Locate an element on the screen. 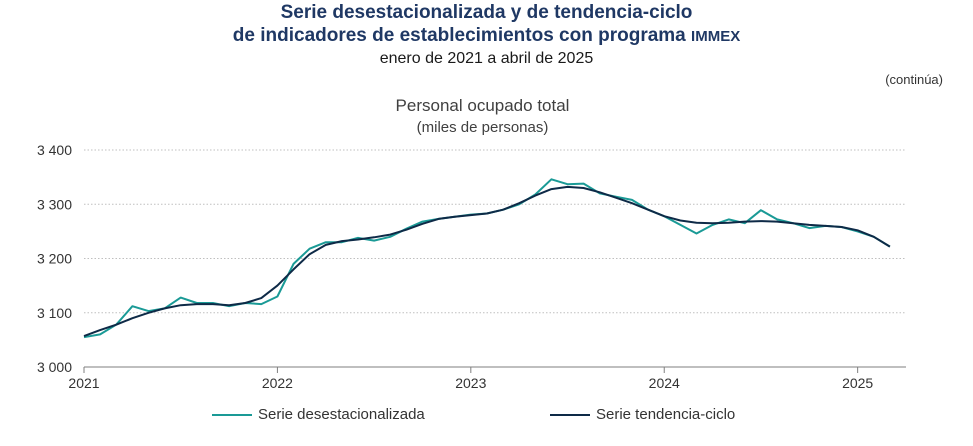  y-tick-label: 3 300 is located at coordinates (54, 204).